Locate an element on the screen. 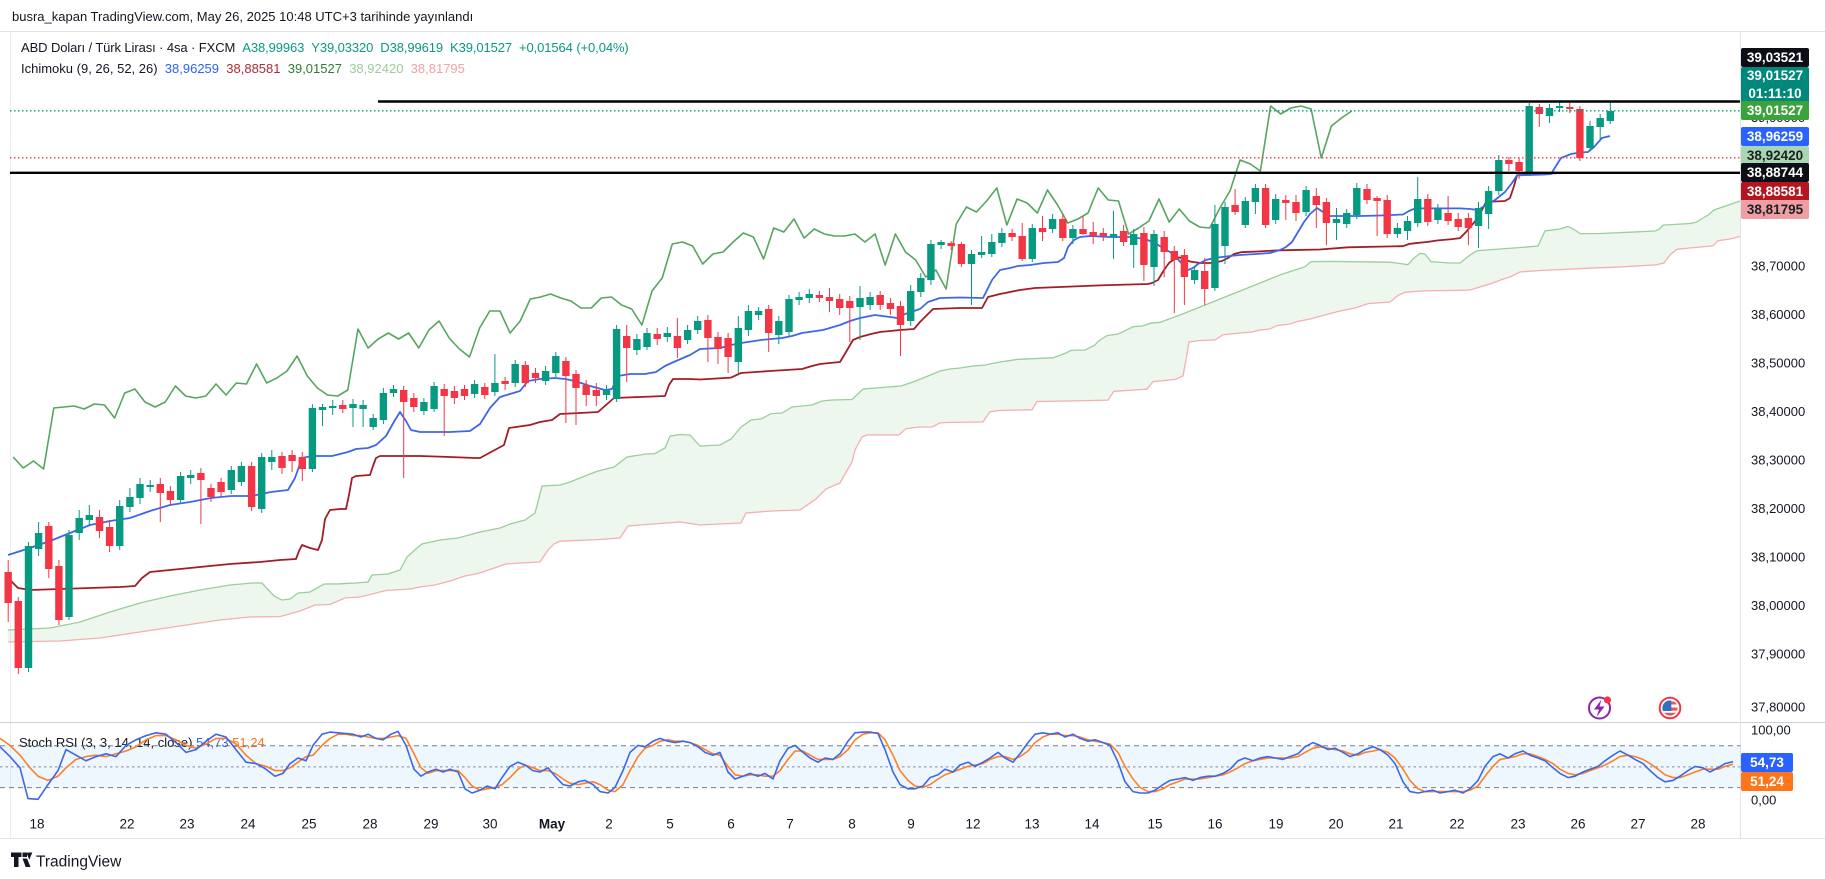 This screenshot has width=1825, height=879. svg-text: May is located at coordinates (552, 824).